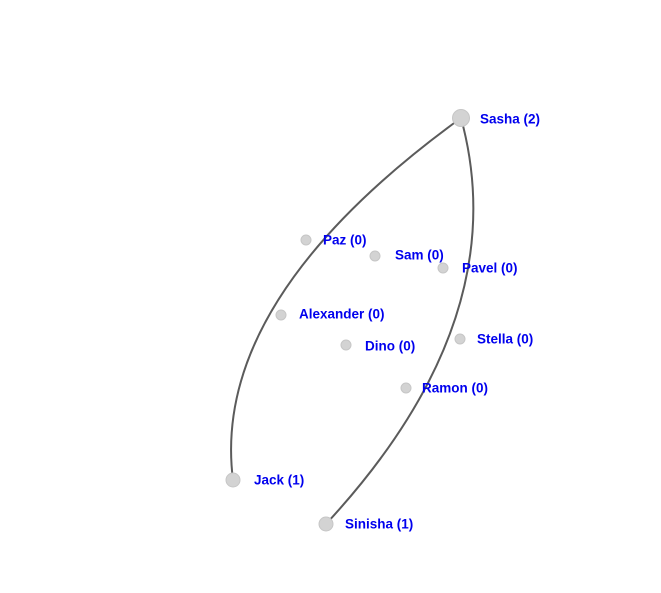 Image resolution: width=661 pixels, height=593 pixels. Describe the element at coordinates (279, 480) in the screenshot. I see `node-label-jack: Jack (1)` at that location.